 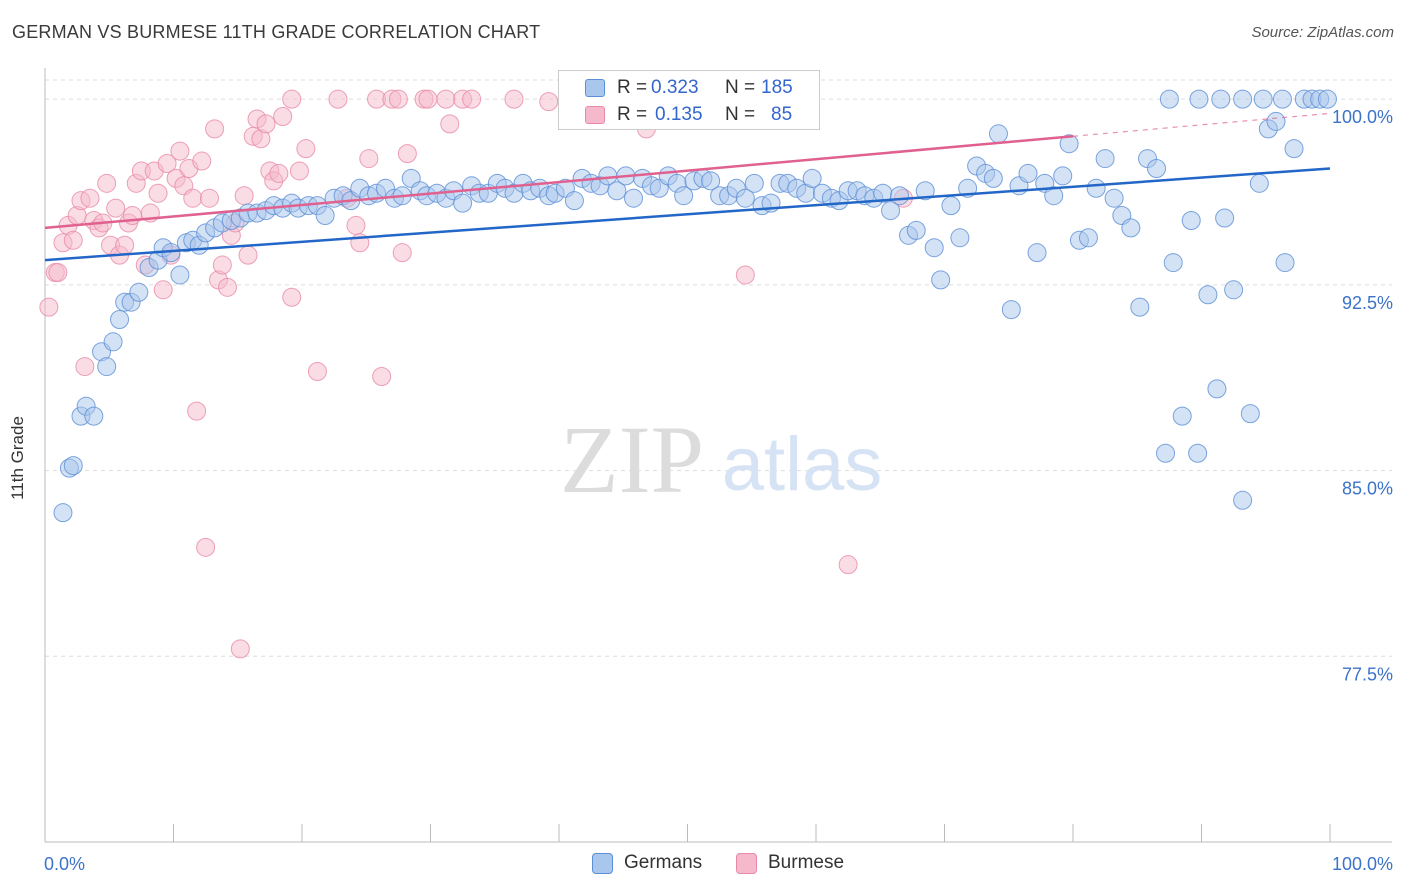 What do you see at coordinates (746, 863) in the screenshot?
I see `burmese-legend-swatch` at bounding box center [746, 863].